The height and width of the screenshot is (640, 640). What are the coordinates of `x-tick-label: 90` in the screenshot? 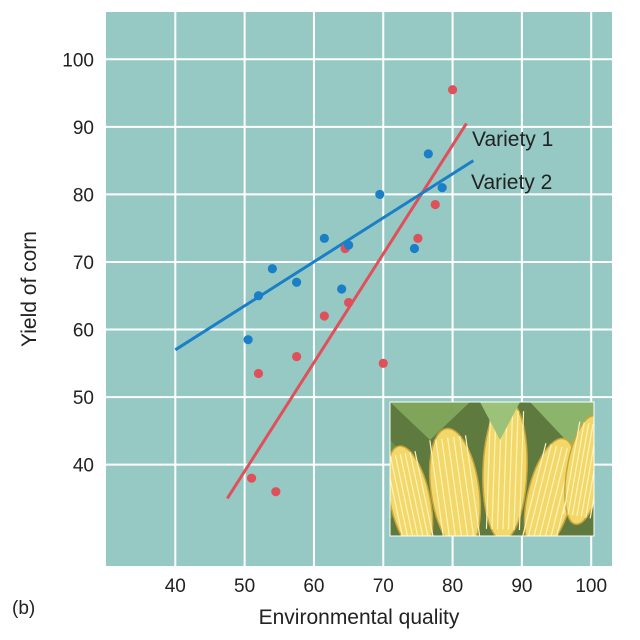 It's located at (521, 586).